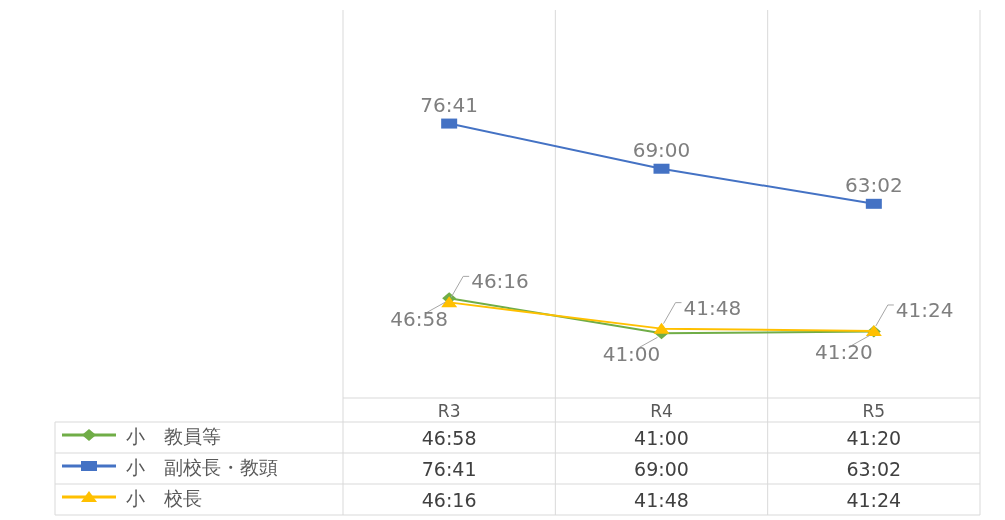 The height and width of the screenshot is (520, 1005). I want to click on legend-label: 小 副校長・教頭, so click(202, 467).